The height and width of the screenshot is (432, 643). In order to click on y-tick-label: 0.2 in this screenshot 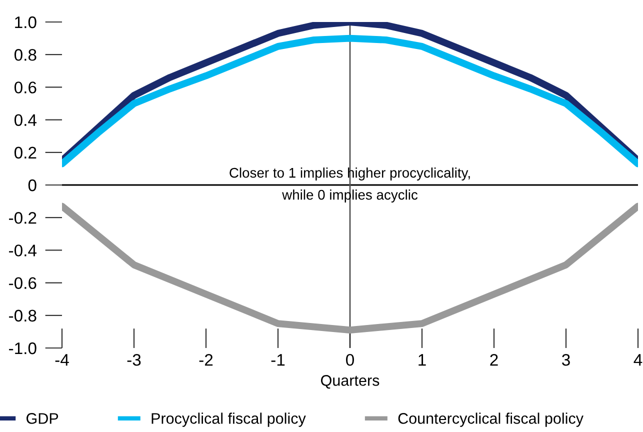, I will do `click(25, 152)`.